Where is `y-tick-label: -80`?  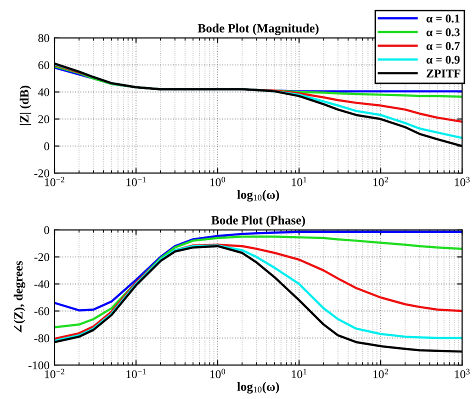 y-tick-label: -80 is located at coordinates (42, 338).